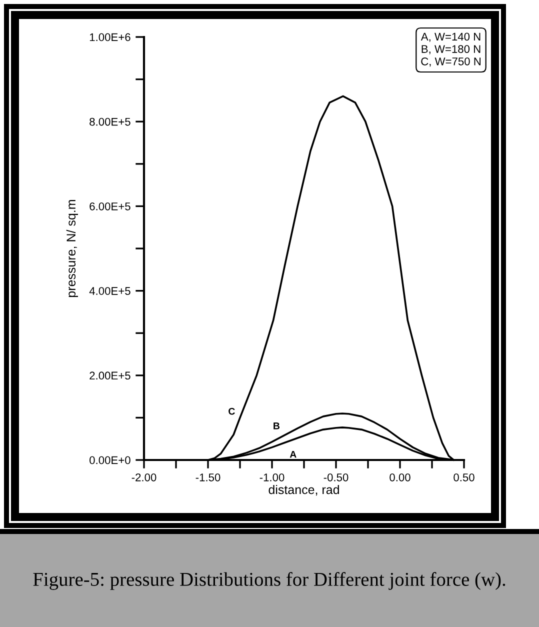  What do you see at coordinates (269, 581) in the screenshot?
I see `text: Figure-5: pressure Distributions for Different joint force (w).` at bounding box center [269, 581].